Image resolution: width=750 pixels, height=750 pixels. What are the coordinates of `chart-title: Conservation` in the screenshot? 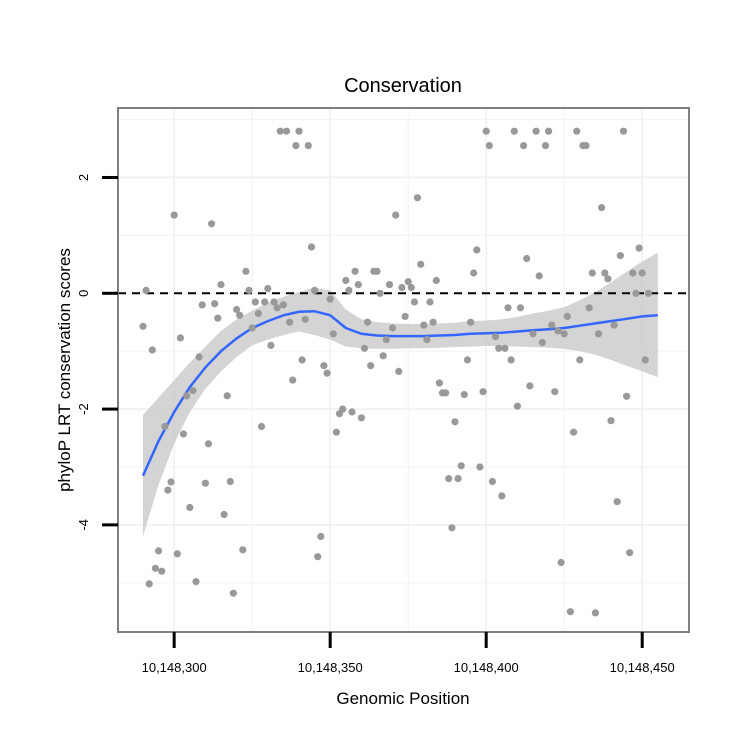 It's located at (403, 86).